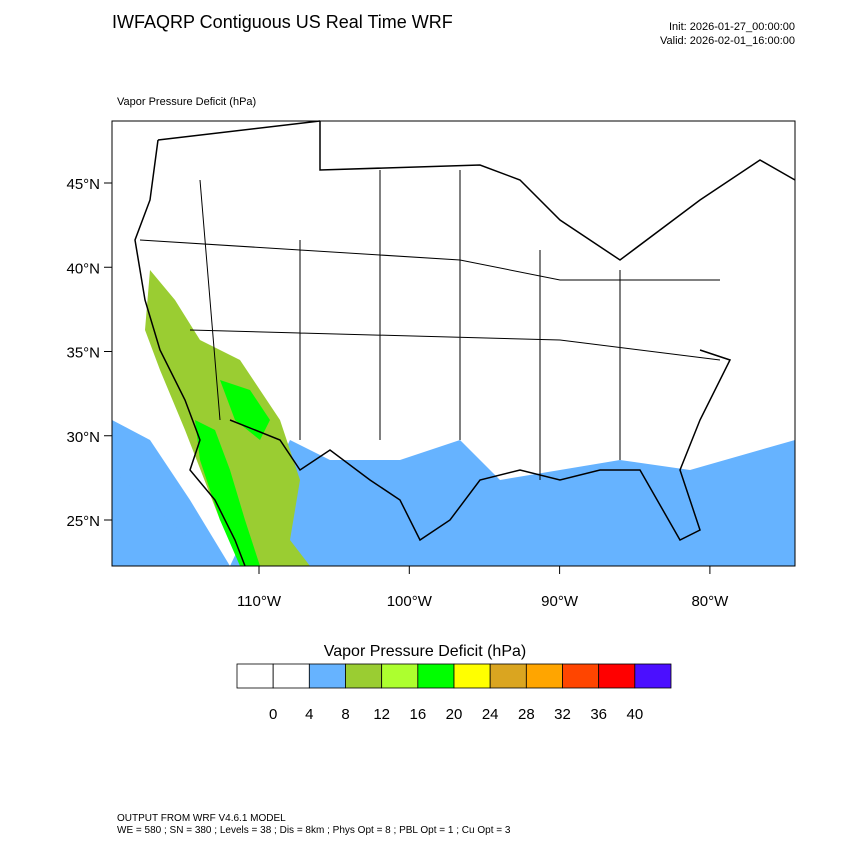 The height and width of the screenshot is (855, 850). Describe the element at coordinates (512, 503) in the screenshot. I see `low-vpd-region` at that location.